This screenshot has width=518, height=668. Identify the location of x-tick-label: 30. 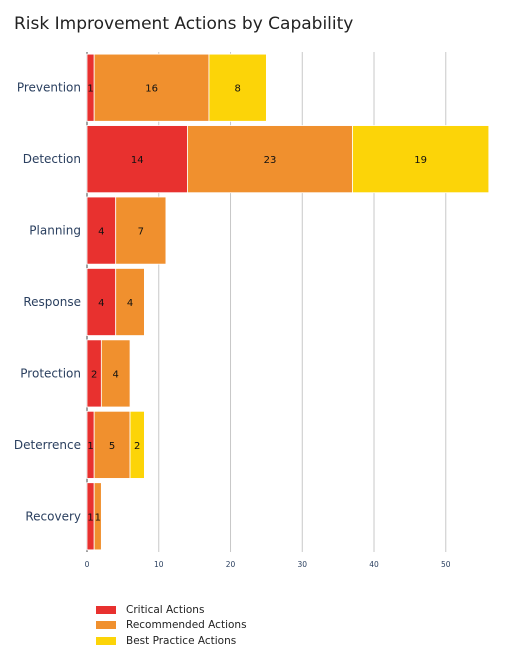
(302, 564).